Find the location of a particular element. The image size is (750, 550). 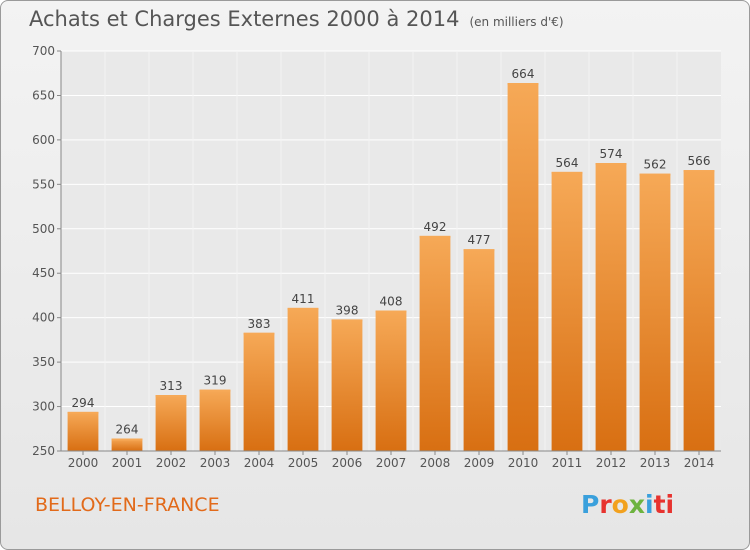

y-tick-label: 550 is located at coordinates (43, 184).